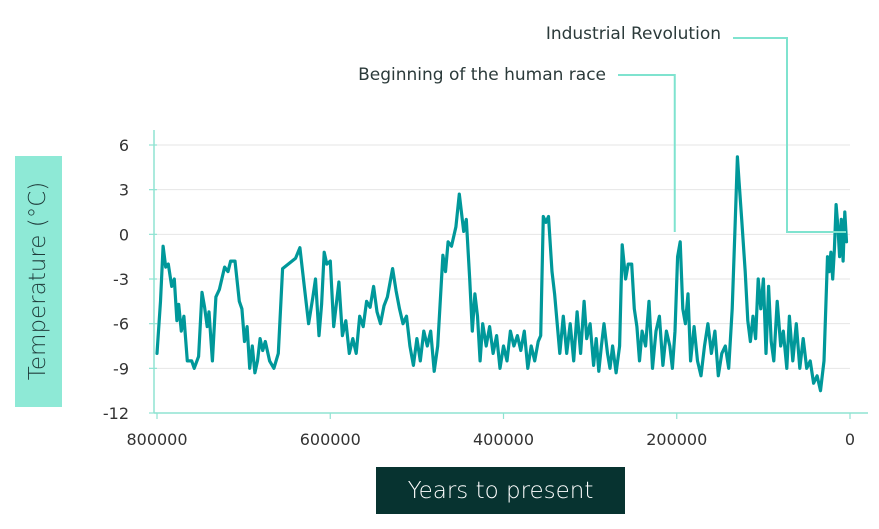 This screenshot has height=529, width=879. What do you see at coordinates (732, 135) in the screenshot?
I see `annotation-layer` at bounding box center [732, 135].